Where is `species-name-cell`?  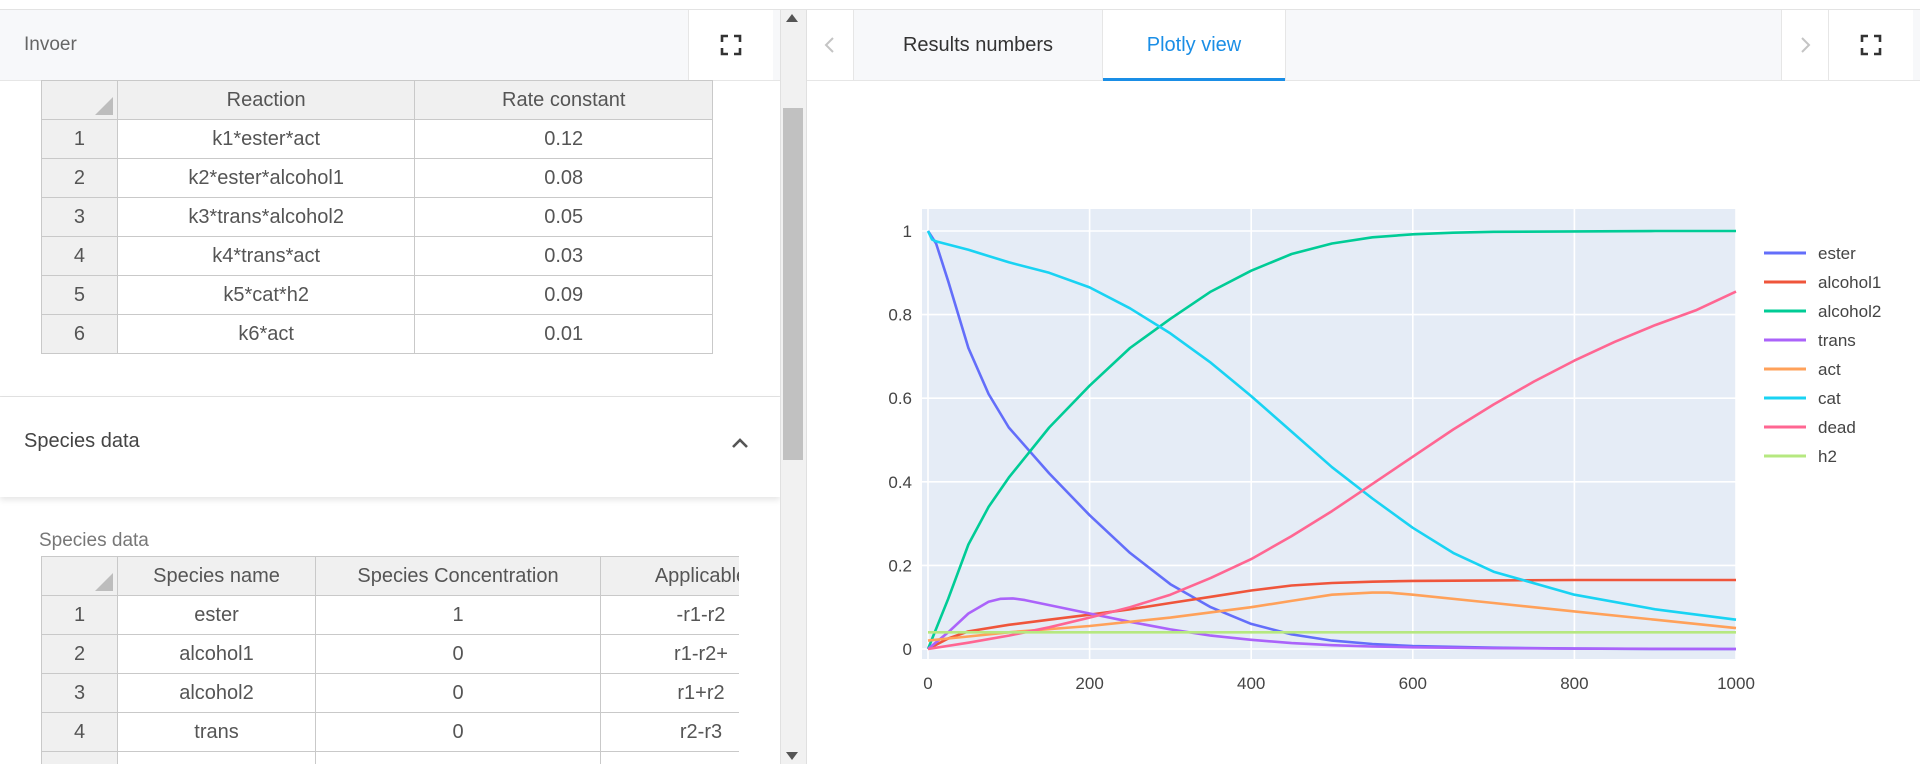 species-name-cell is located at coordinates (216, 757).